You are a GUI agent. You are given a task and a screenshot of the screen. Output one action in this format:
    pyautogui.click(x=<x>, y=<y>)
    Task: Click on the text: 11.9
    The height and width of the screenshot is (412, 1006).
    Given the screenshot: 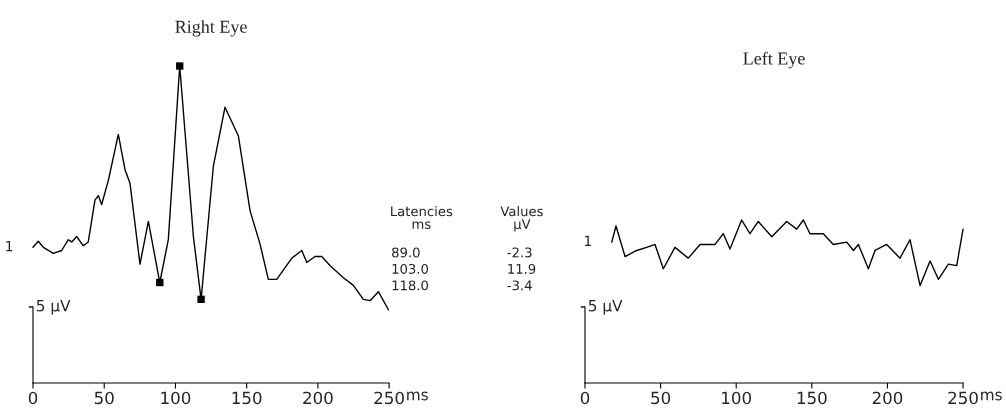 What is the action you would take?
    pyautogui.click(x=522, y=268)
    